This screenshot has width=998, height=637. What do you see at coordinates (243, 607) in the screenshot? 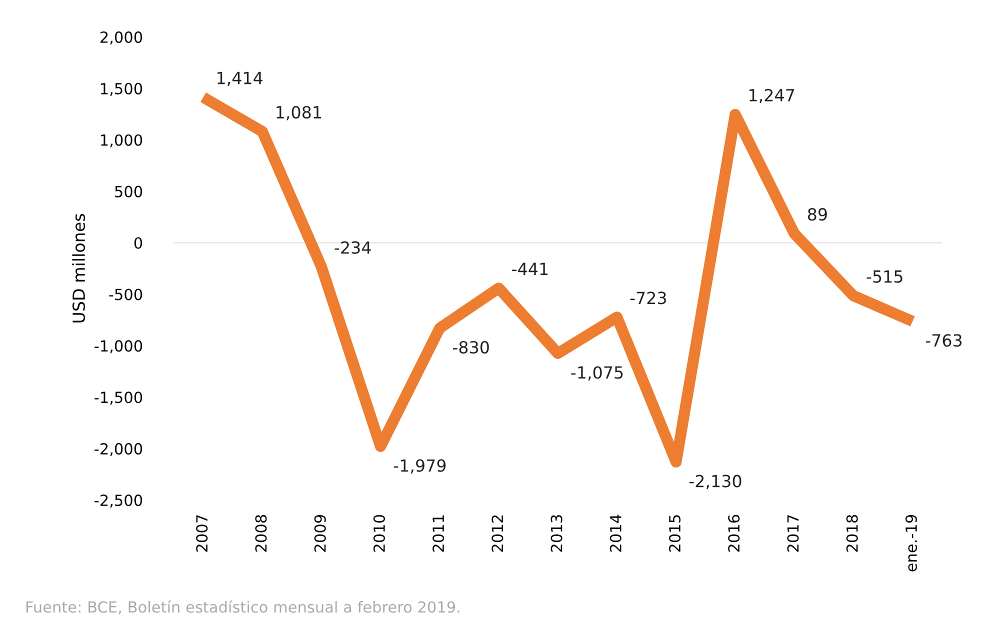
I see `source-note: Fuente: BCE, Boletín estadístico mensual a febrero 2019.` at bounding box center [243, 607].